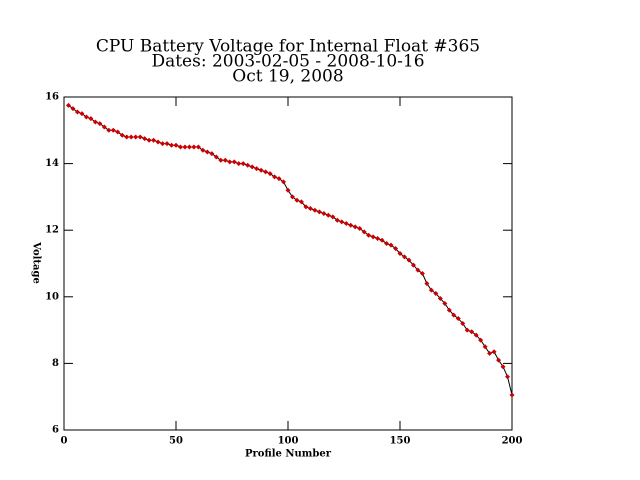  Describe the element at coordinates (52, 97) in the screenshot. I see `y-tick-label: 16` at that location.